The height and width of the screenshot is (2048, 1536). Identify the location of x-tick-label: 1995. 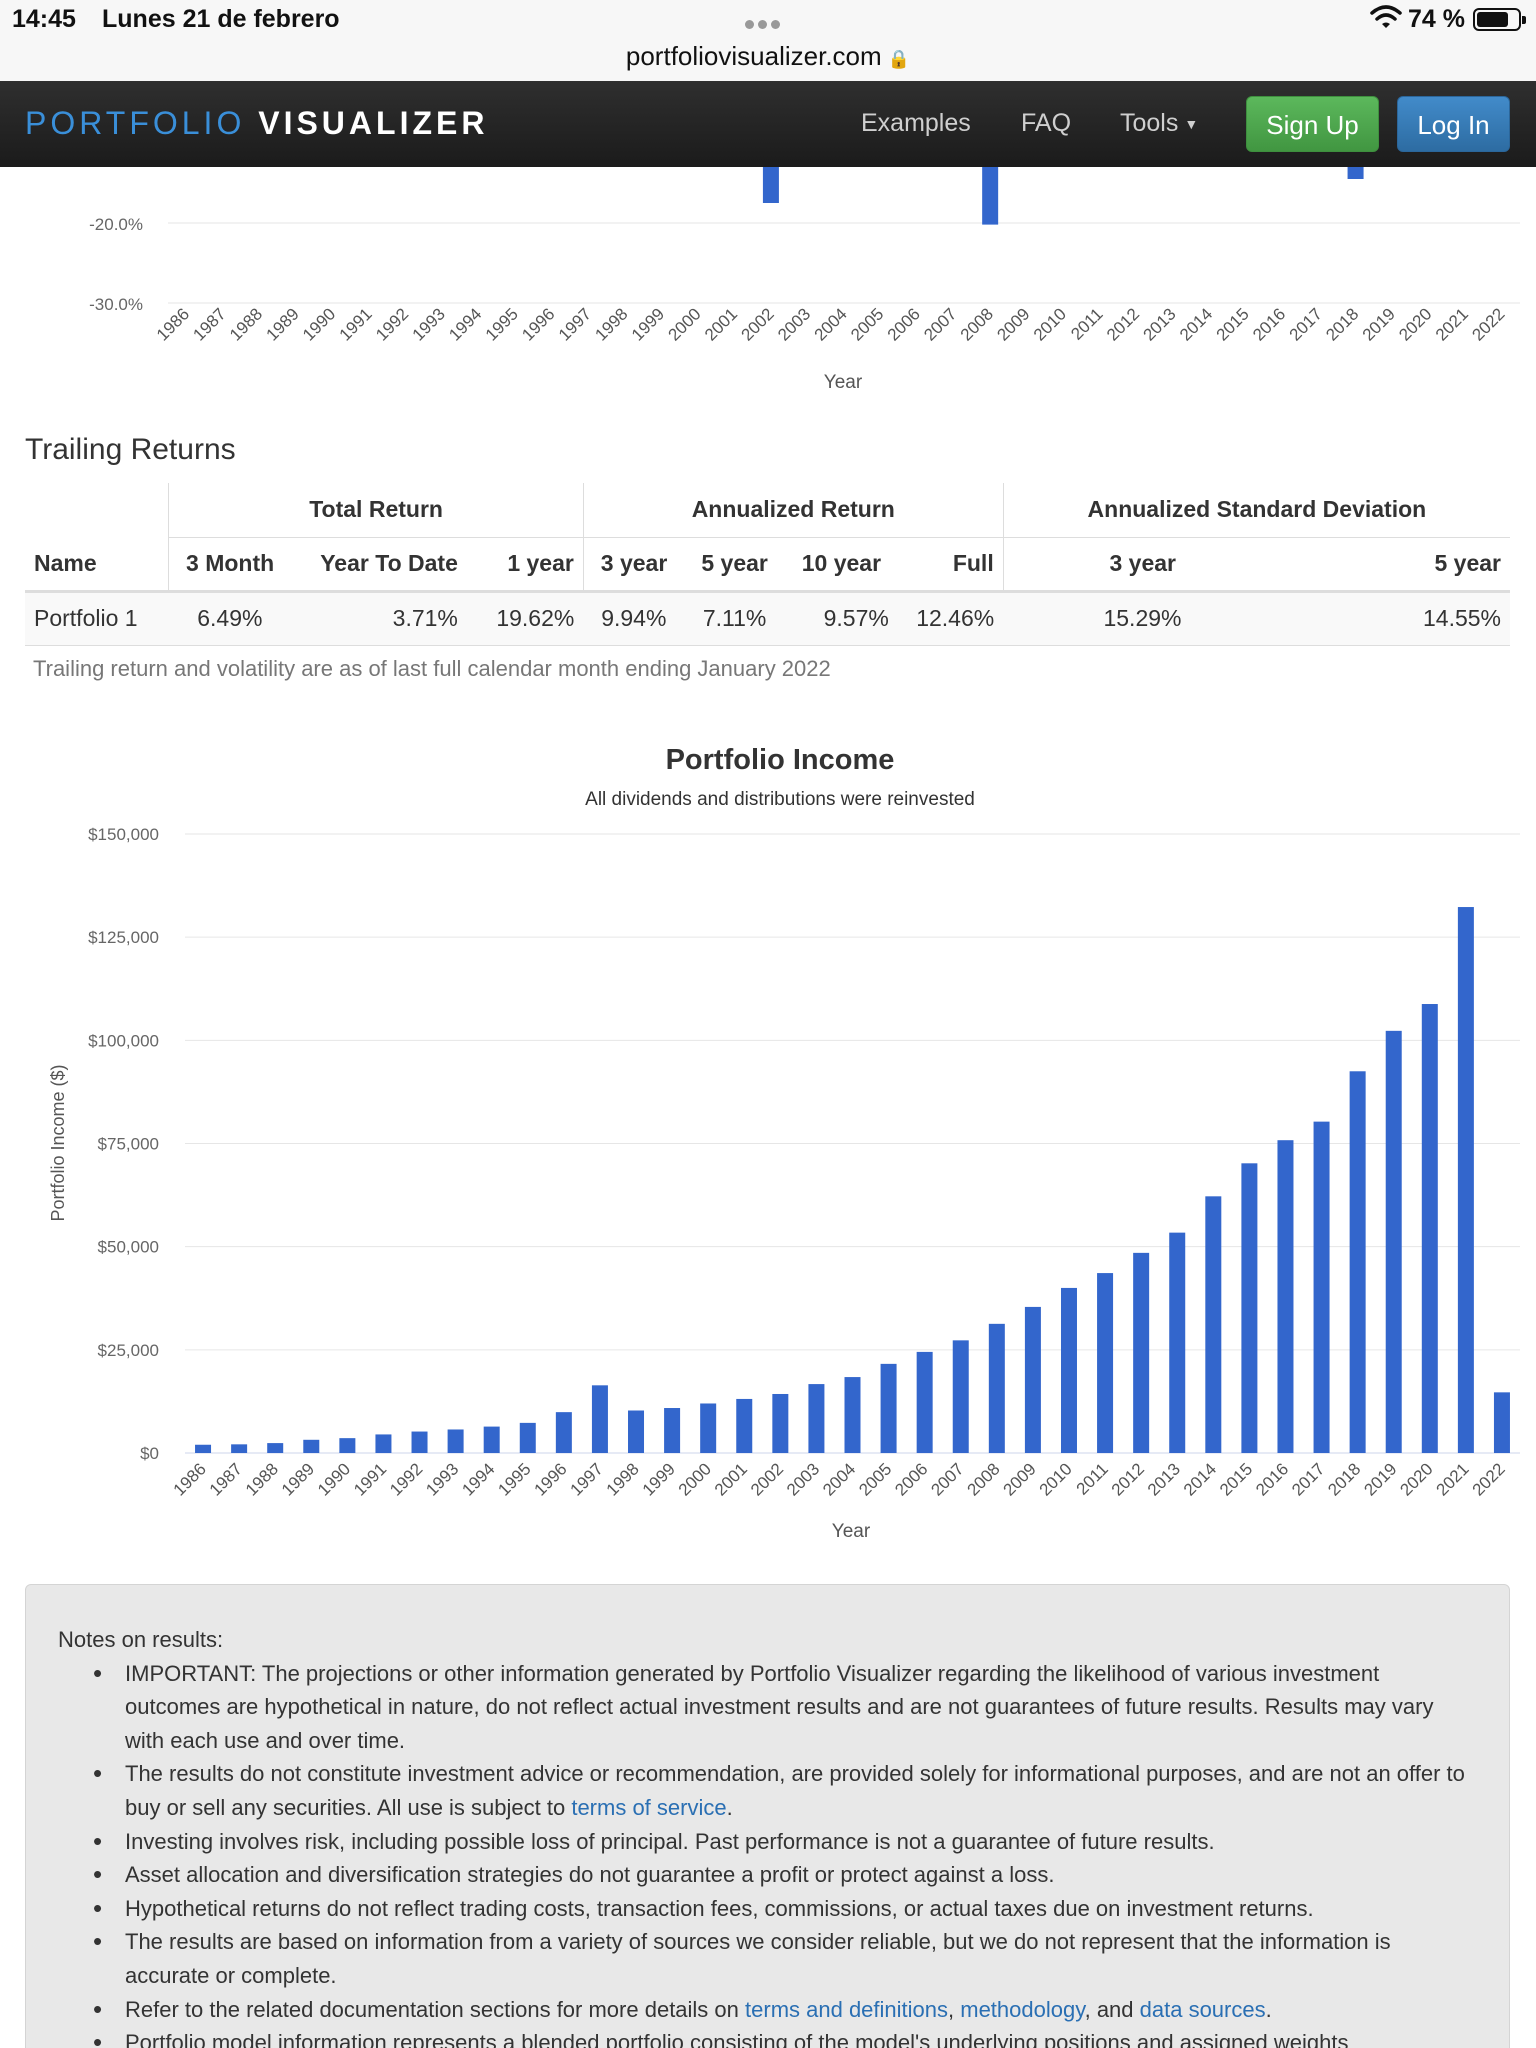
(502, 324).